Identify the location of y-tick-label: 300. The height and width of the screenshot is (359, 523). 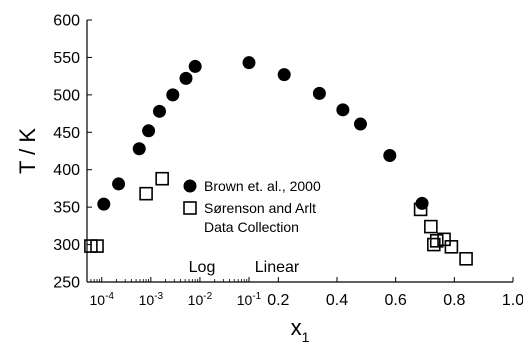
(66, 245).